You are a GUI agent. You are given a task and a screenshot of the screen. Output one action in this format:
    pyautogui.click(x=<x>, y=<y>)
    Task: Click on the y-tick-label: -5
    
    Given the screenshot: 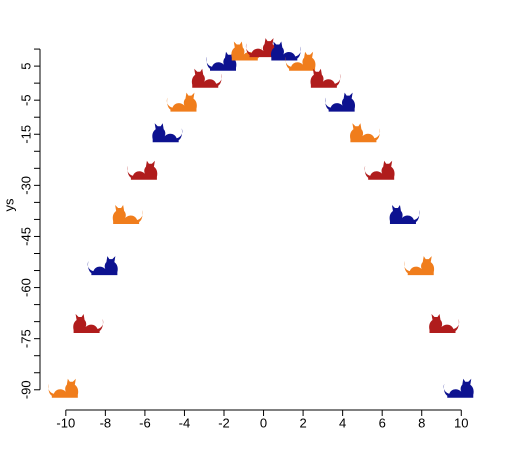 What is the action you would take?
    pyautogui.click(x=25, y=100)
    